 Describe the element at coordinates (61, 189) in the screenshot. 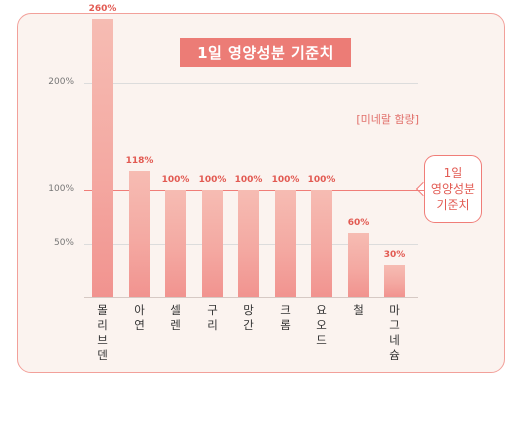

I see `y-tick-label: 100%` at that location.